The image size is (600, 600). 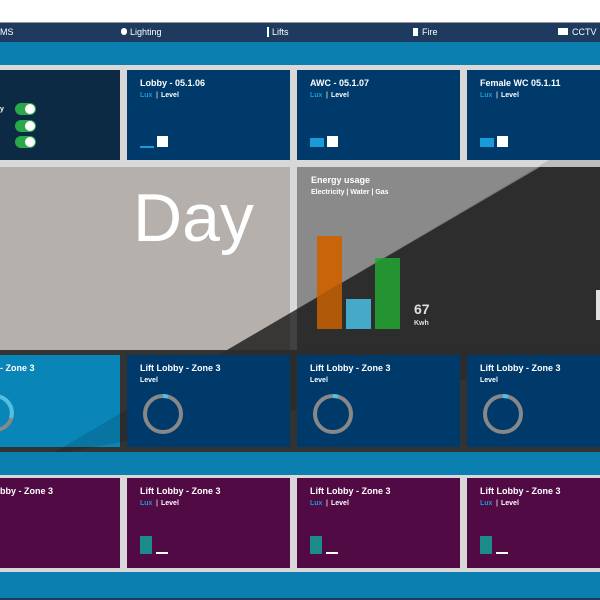 What do you see at coordinates (300, 599) in the screenshot?
I see `bottom-edge` at bounding box center [300, 599].